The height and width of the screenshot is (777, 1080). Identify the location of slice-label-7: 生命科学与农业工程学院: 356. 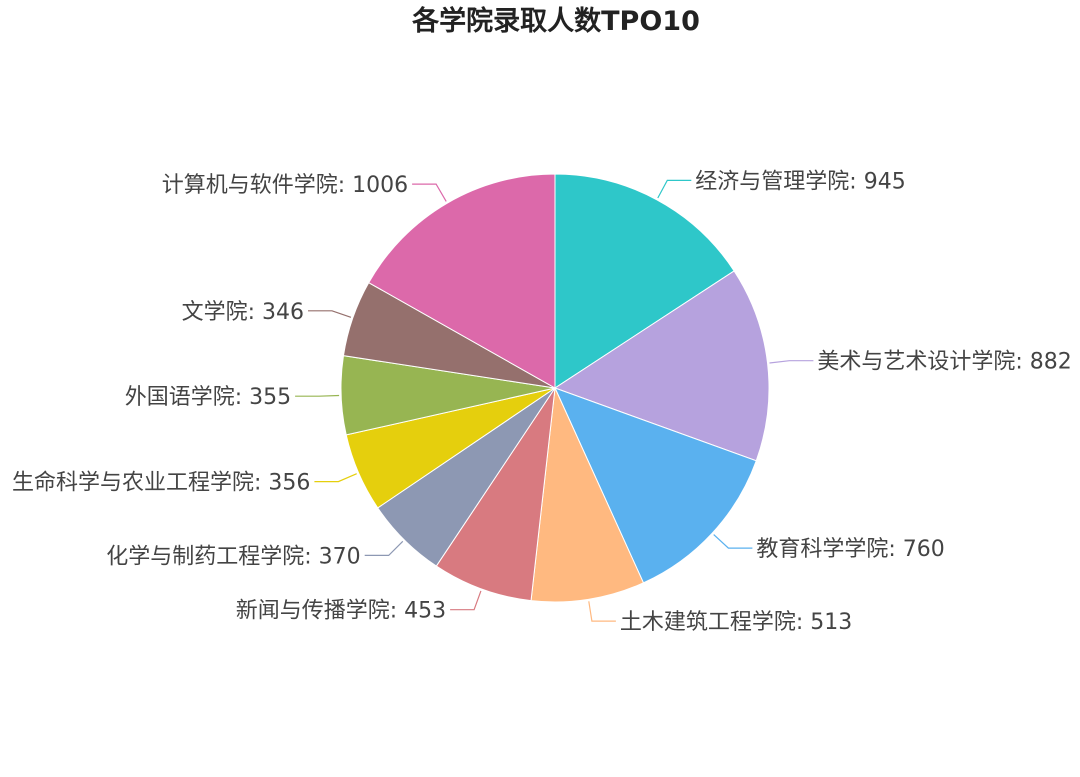
(161, 483).